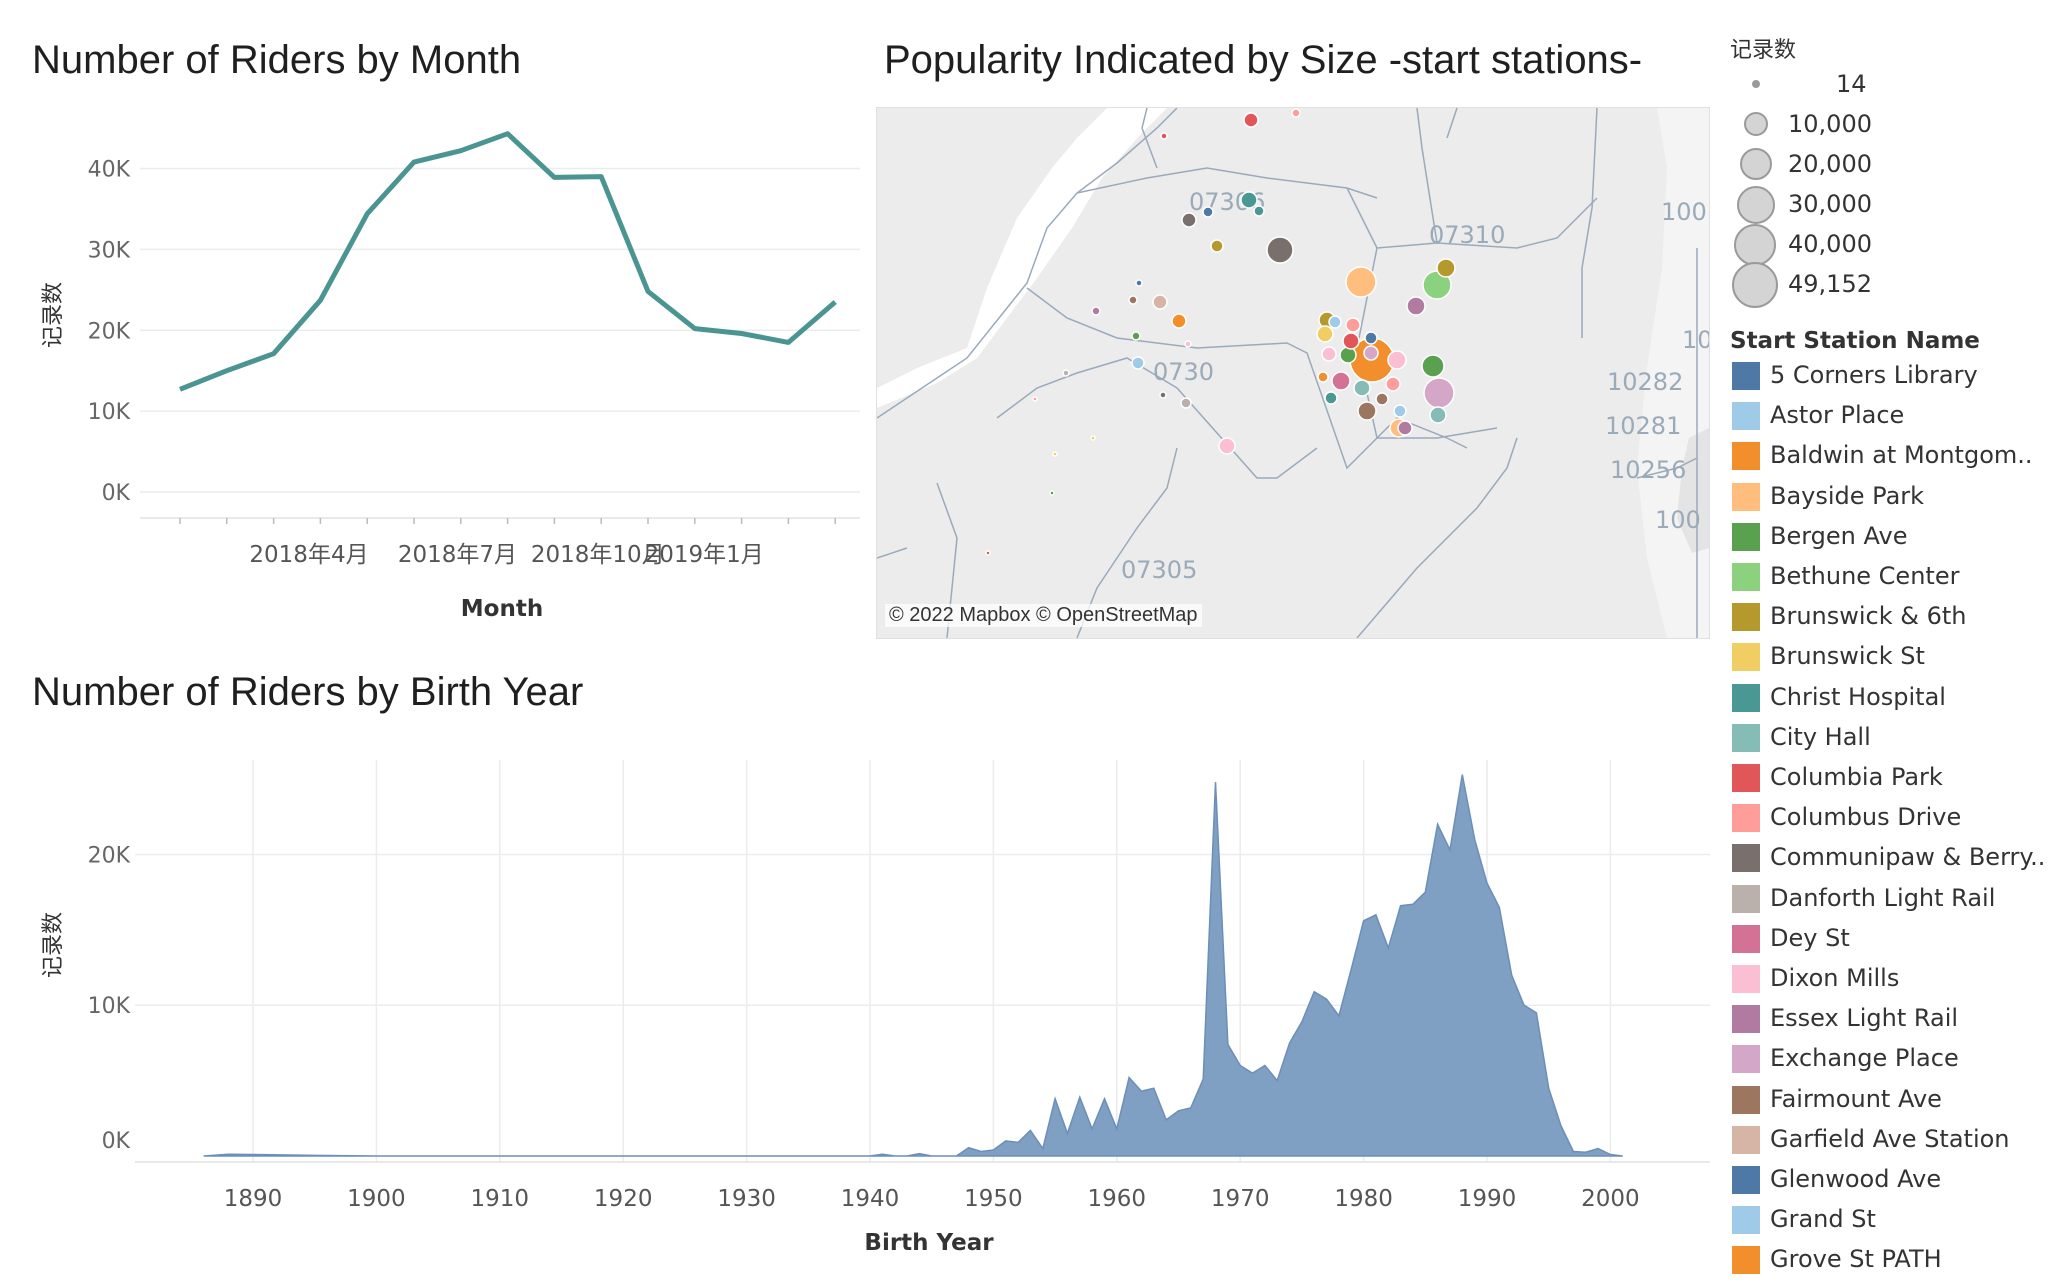 The image size is (2048, 1288). I want to click on legend-label: Fairmount Ave, so click(1856, 1098).